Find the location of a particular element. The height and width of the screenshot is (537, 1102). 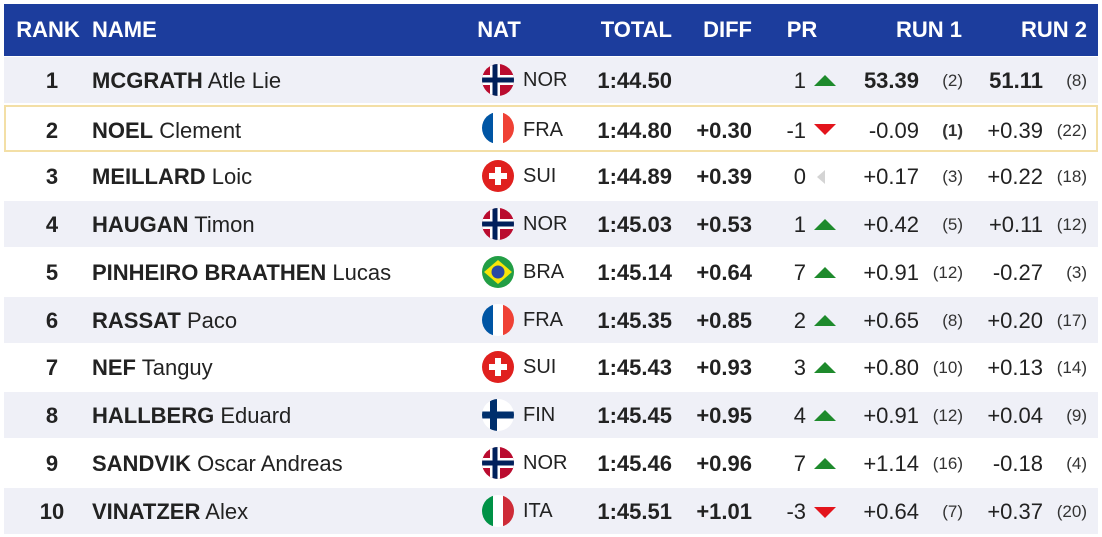

column-header: RUN 1 is located at coordinates (928, 29).